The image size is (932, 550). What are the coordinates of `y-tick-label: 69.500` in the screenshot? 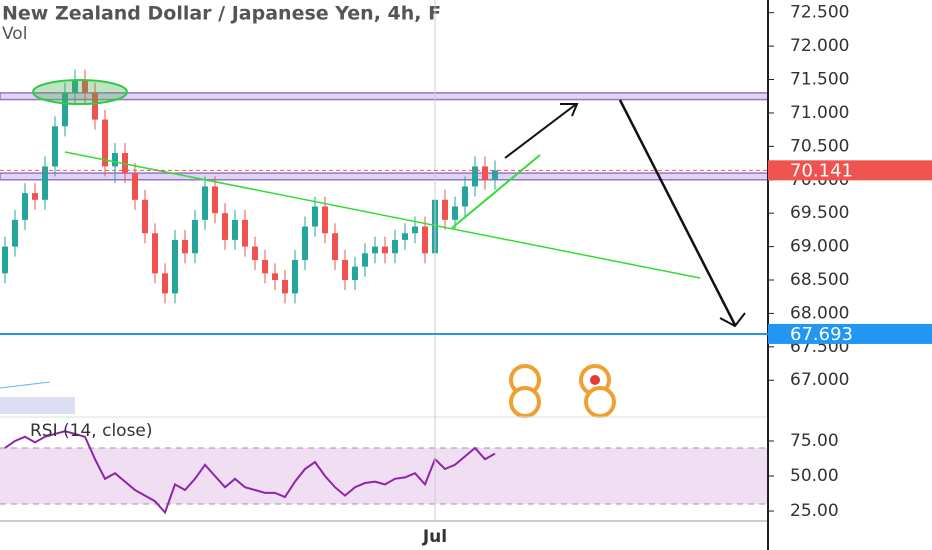 It's located at (819, 213).